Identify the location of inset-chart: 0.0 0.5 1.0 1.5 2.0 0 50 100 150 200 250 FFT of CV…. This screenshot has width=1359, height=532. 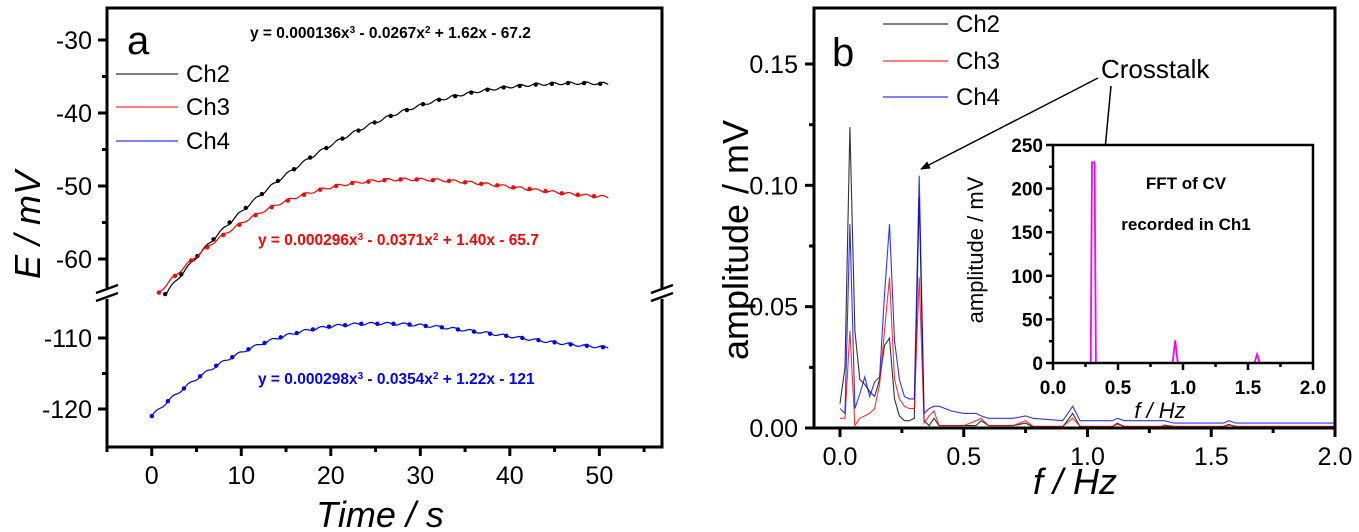
(1144, 279).